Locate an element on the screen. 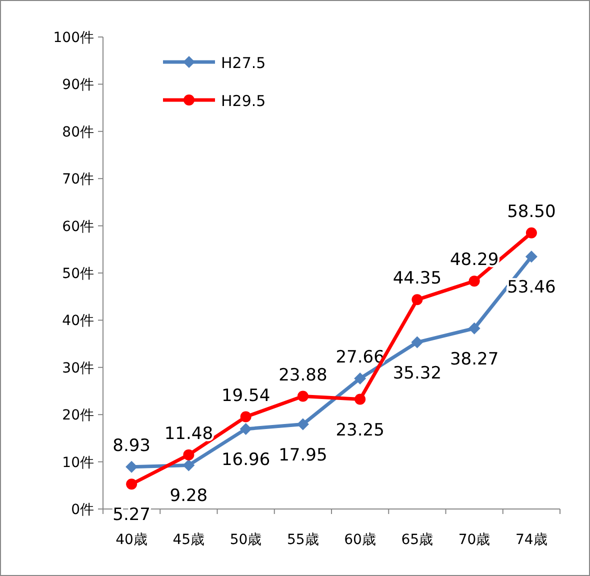  data-label: 16.96 is located at coordinates (245, 460).